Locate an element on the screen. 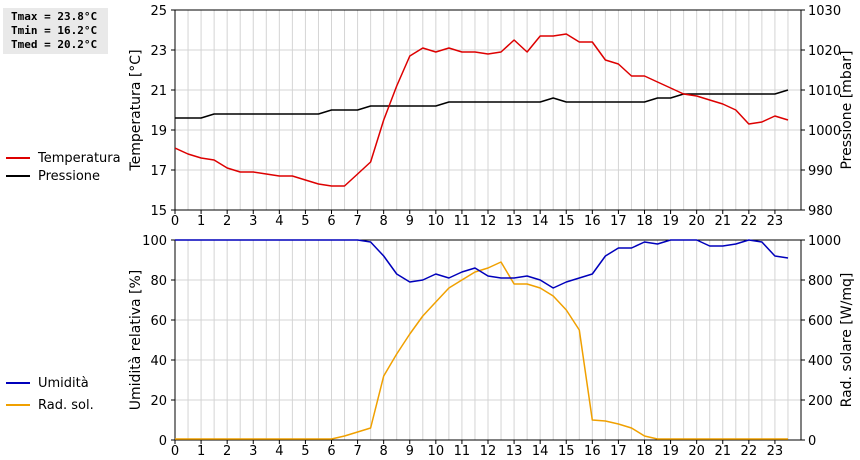  tmin-text: Tmin = 16.2°C is located at coordinates (54, 30).